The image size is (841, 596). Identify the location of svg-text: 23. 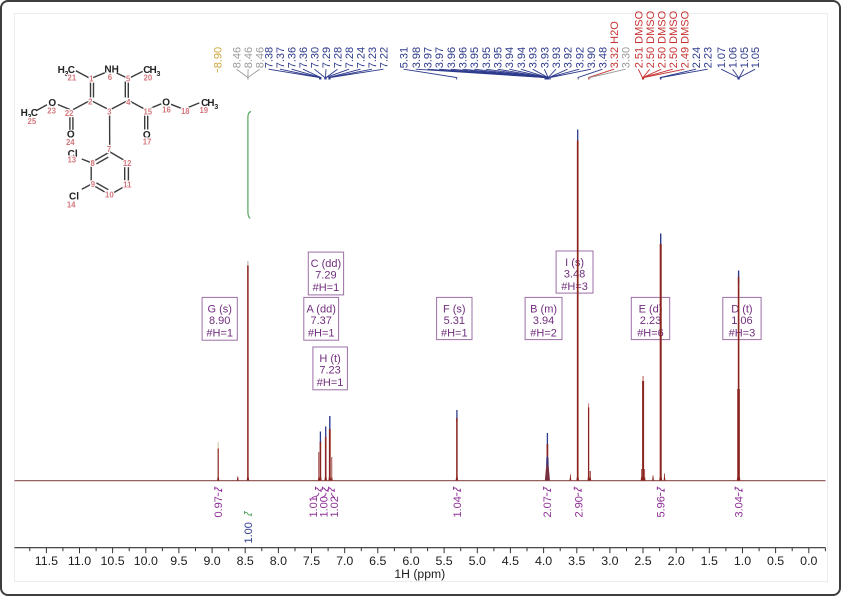
(51, 110).